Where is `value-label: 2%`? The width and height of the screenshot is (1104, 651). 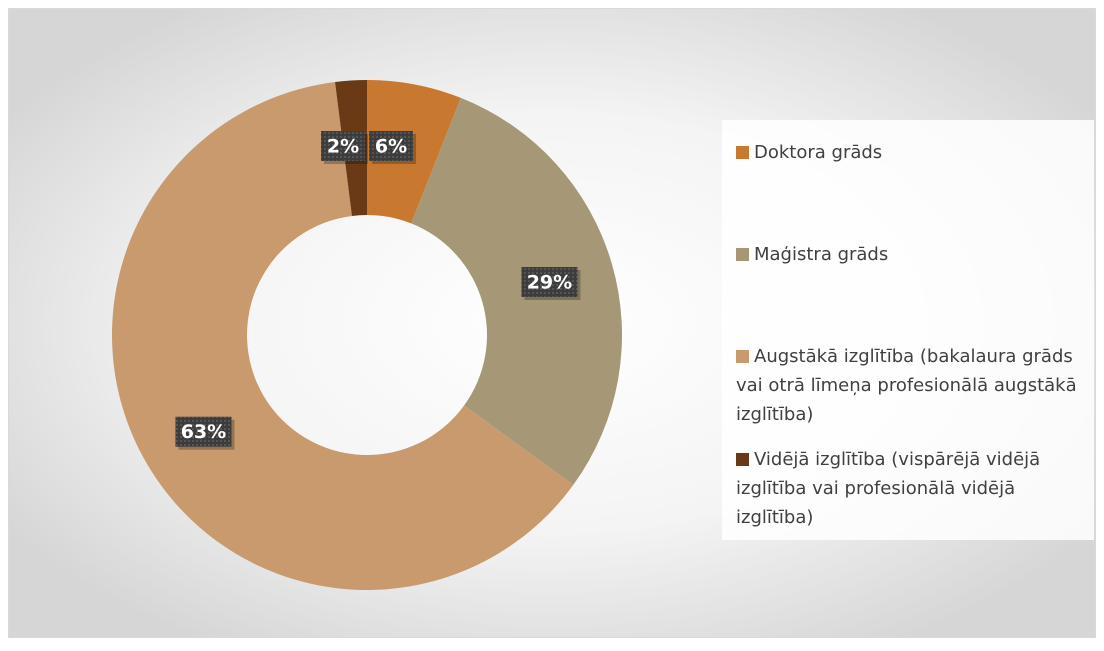
value-label: 2% is located at coordinates (343, 147).